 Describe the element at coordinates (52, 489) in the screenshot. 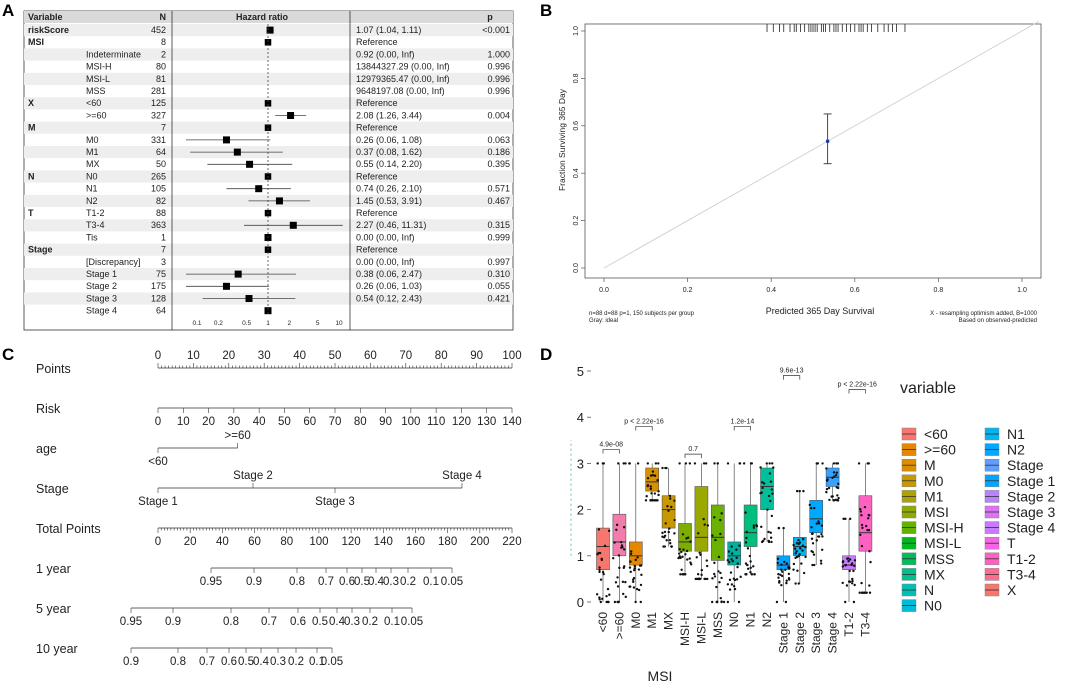

I see `nomogram-row-label: Stage` at that location.